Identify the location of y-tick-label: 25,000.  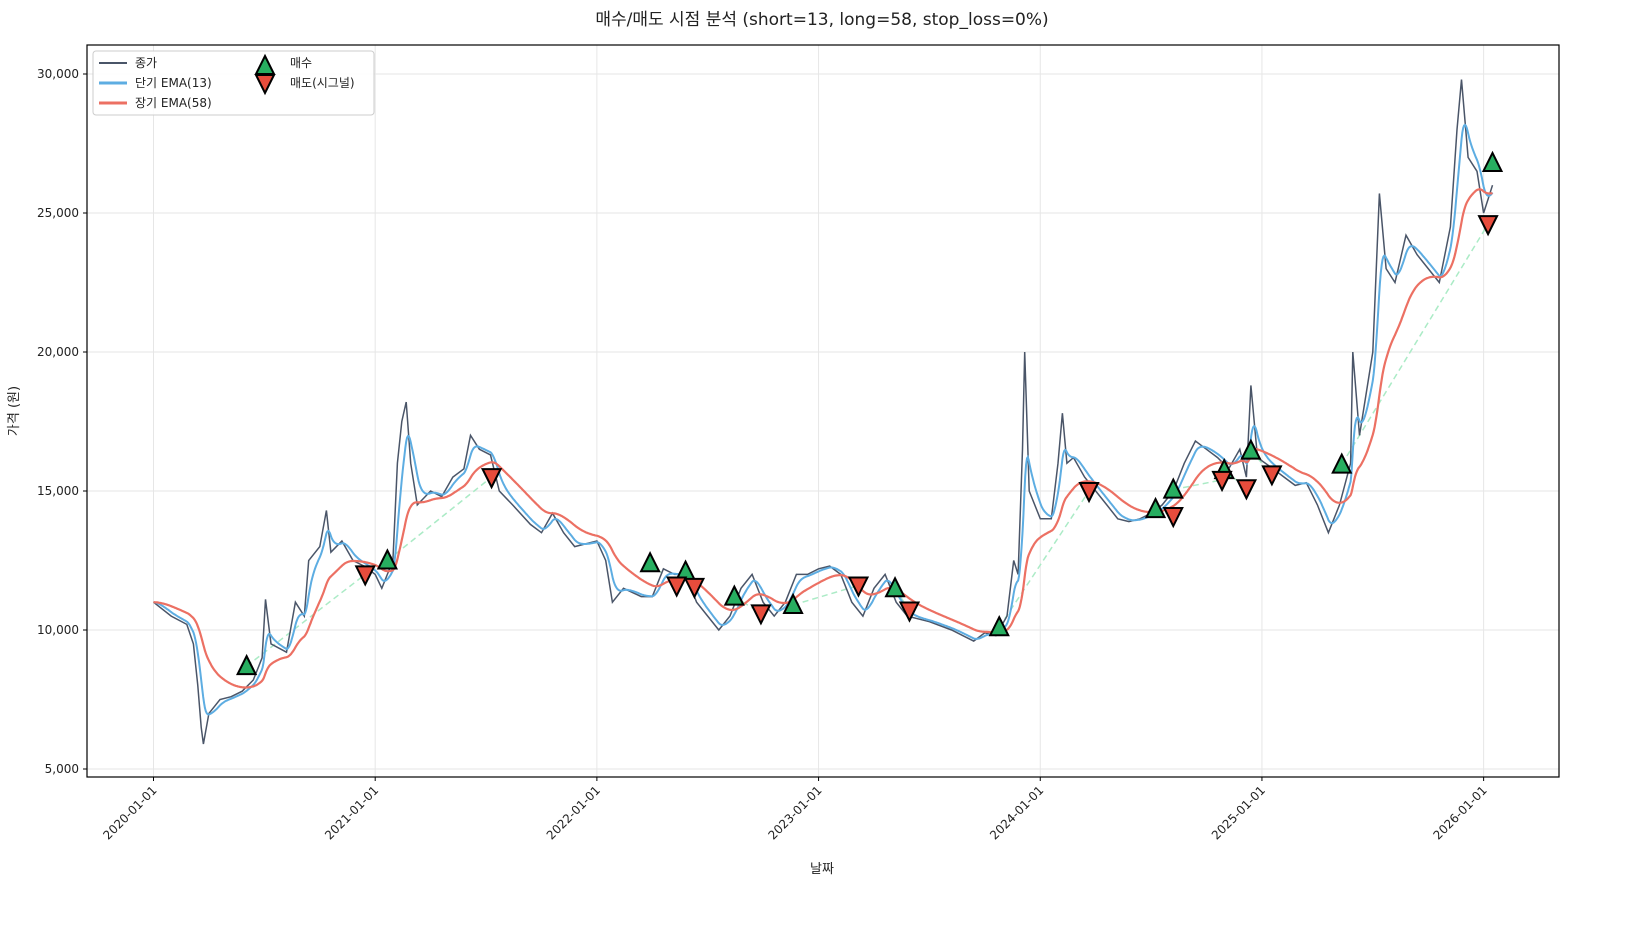
(58, 213).